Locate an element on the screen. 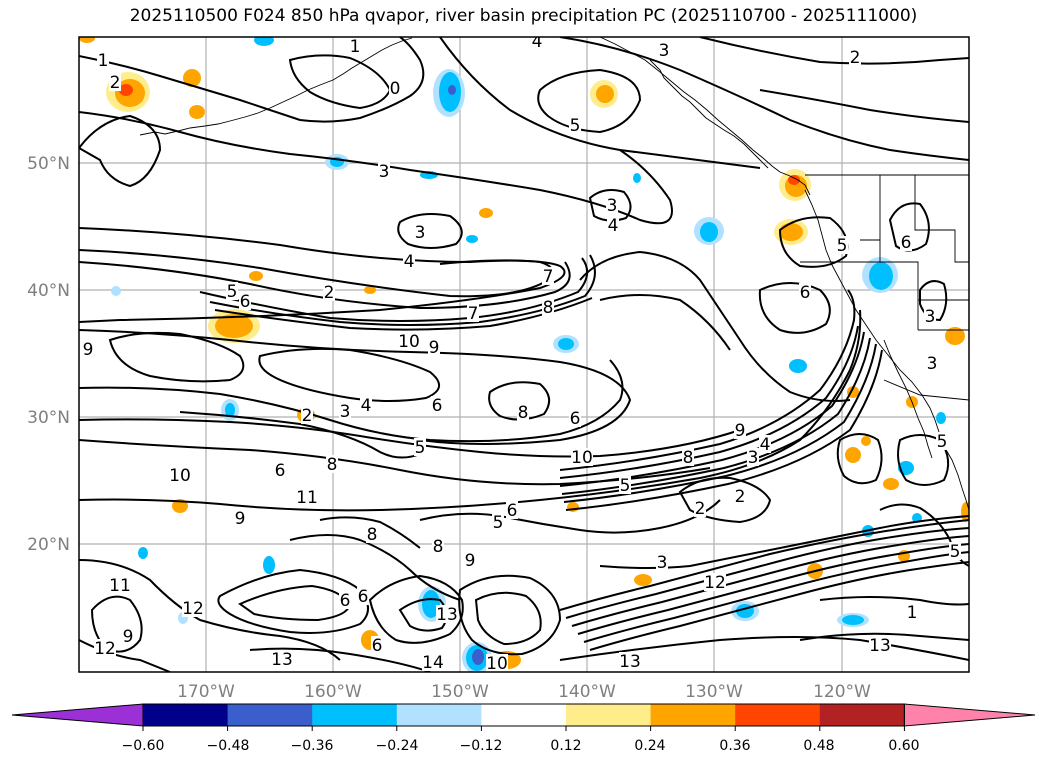  aleutian-coastline is located at coordinates (276, 86).